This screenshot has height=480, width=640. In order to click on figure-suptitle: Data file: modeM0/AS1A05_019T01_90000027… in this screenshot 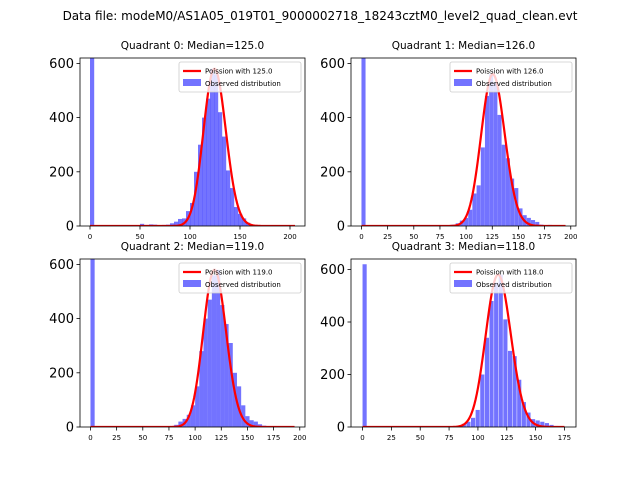, I will do `click(320, 16)`.